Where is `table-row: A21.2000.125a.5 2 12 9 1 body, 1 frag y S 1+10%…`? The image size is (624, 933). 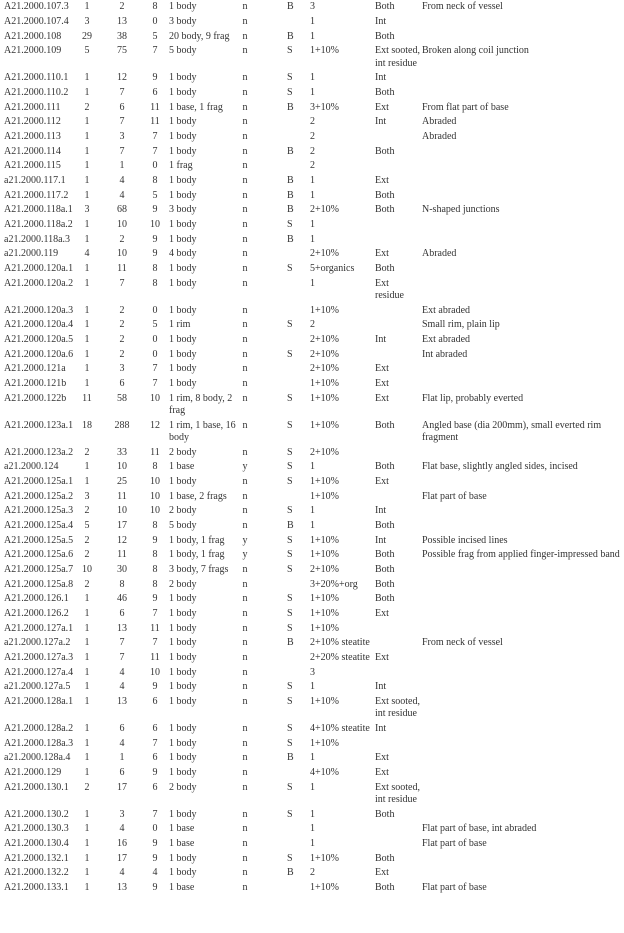 table-row: A21.2000.125a.5 2 12 9 1 body, 1 frag y S 1+10%… is located at coordinates (312, 540).